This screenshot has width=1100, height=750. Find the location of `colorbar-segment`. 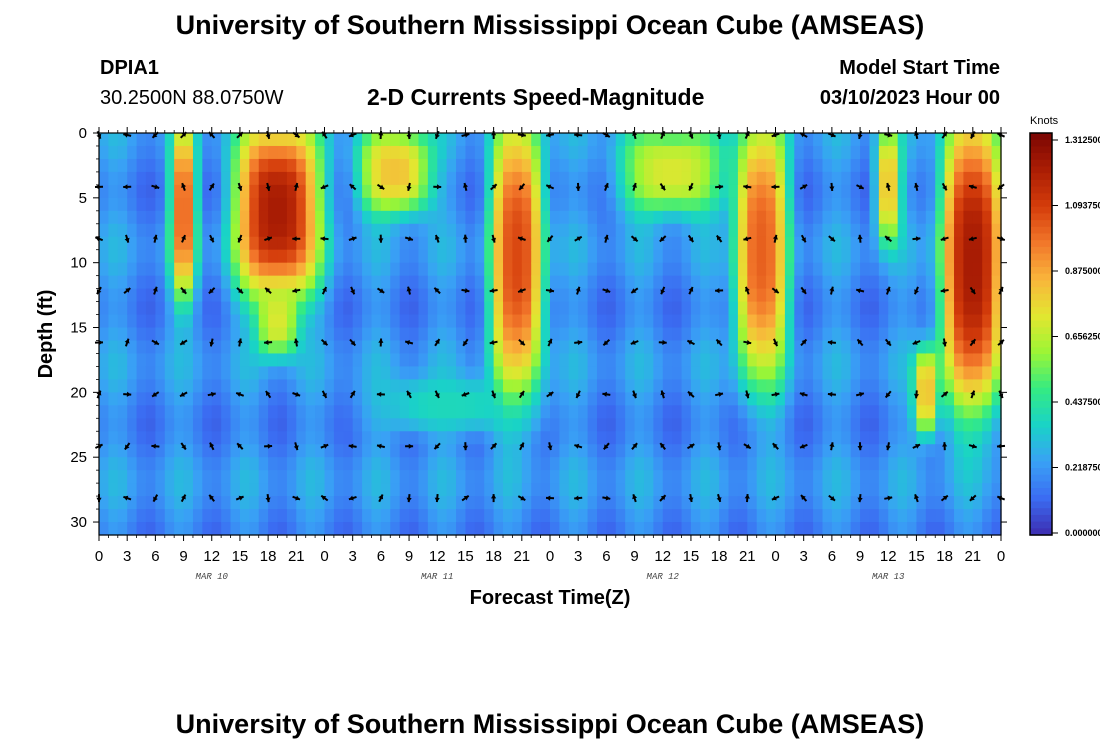

colorbar-segment is located at coordinates (1041, 405).